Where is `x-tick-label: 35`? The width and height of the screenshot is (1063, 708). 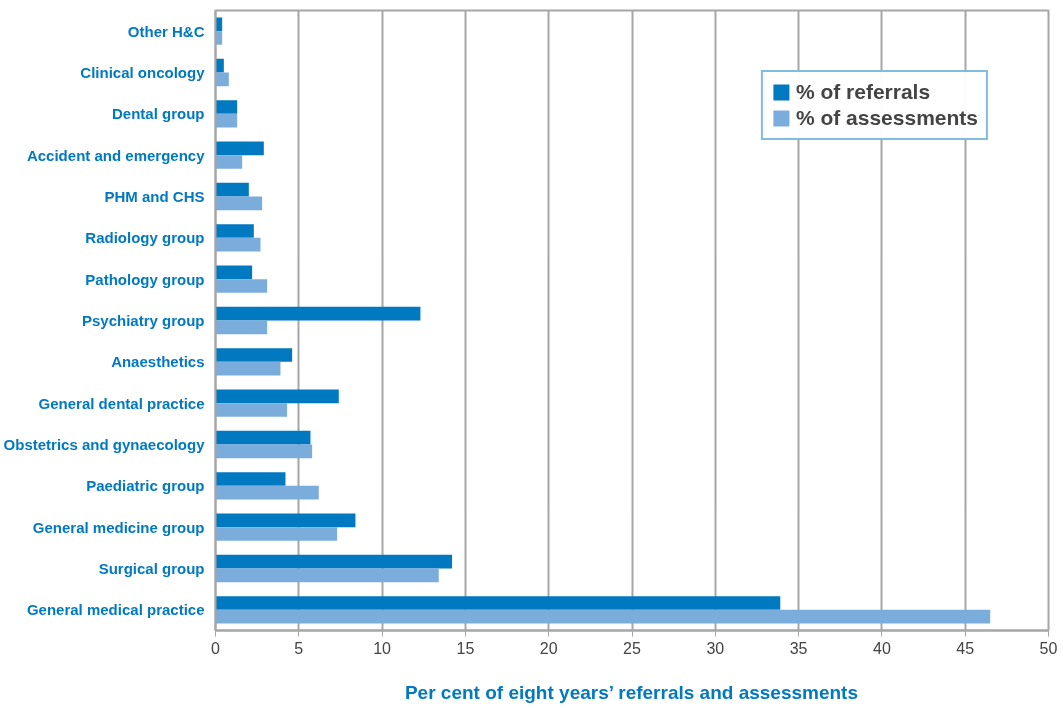
x-tick-label: 35 is located at coordinates (798, 648).